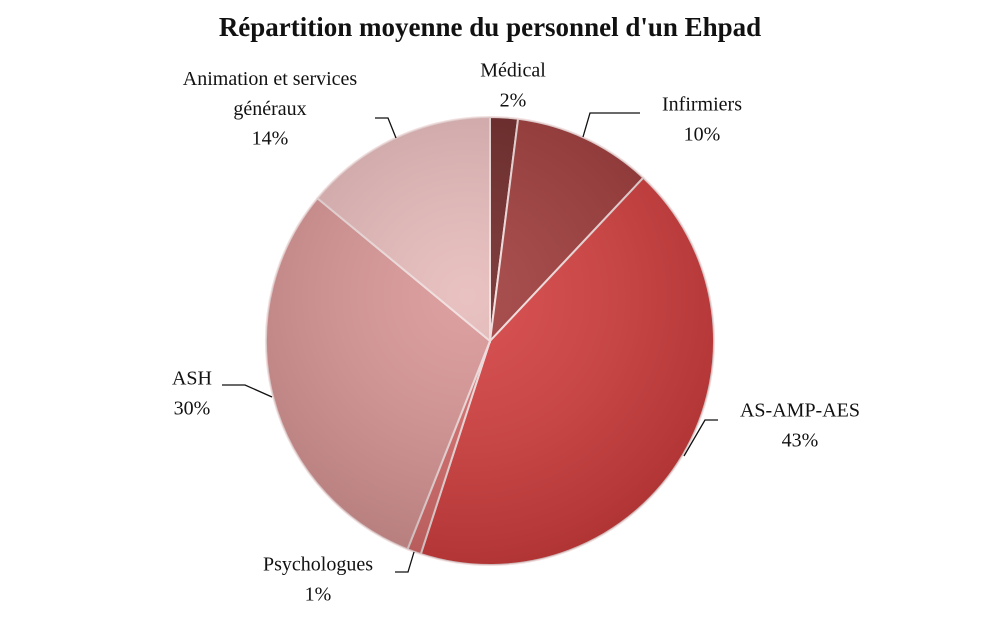 The height and width of the screenshot is (619, 986). I want to click on slice-label: ASH, so click(192, 379).